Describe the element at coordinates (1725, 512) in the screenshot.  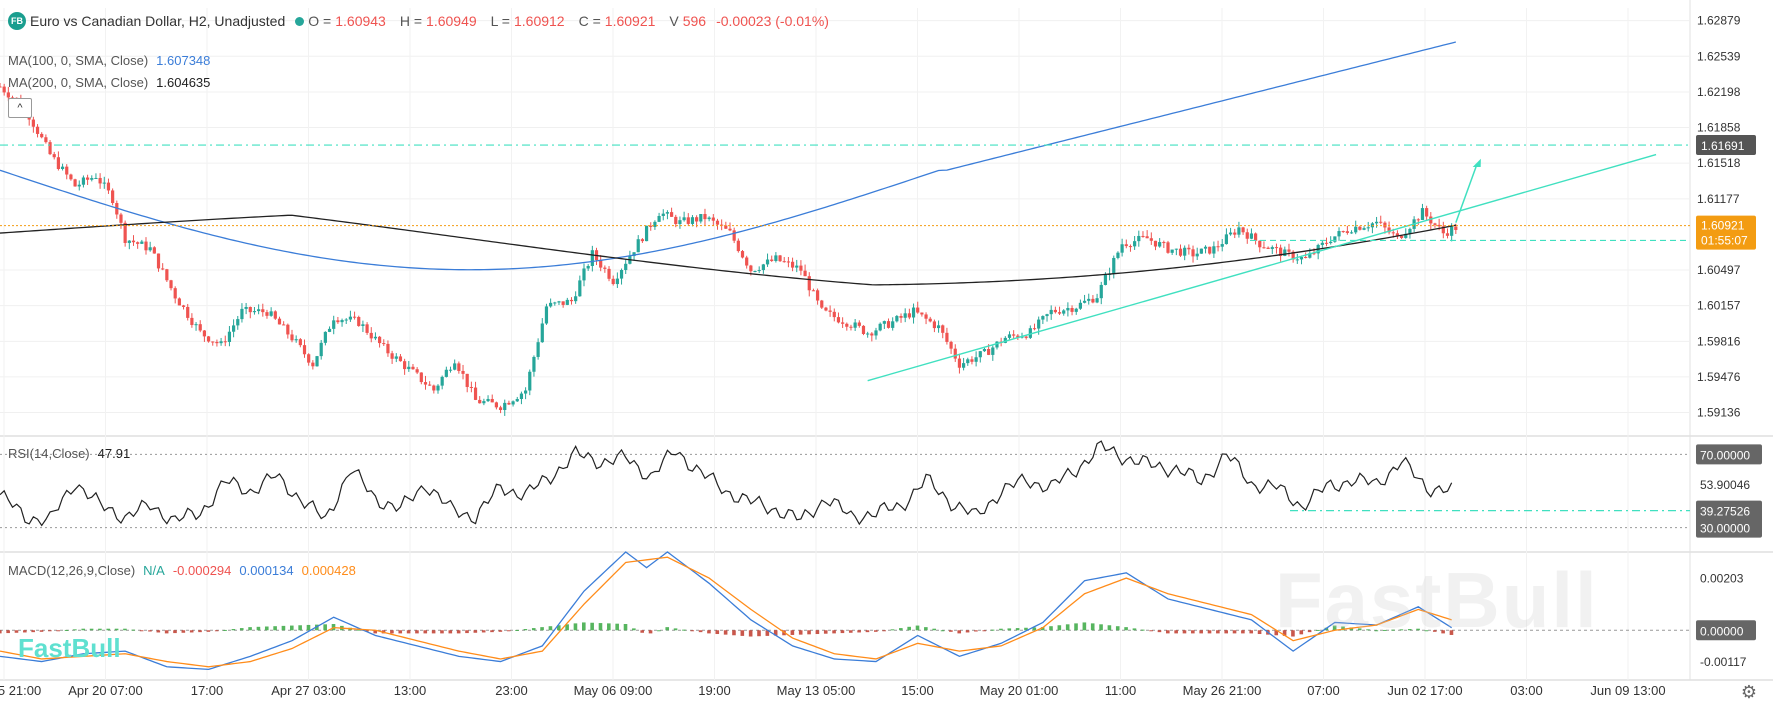
I see `rsi-tick-label: 39.27526` at that location.